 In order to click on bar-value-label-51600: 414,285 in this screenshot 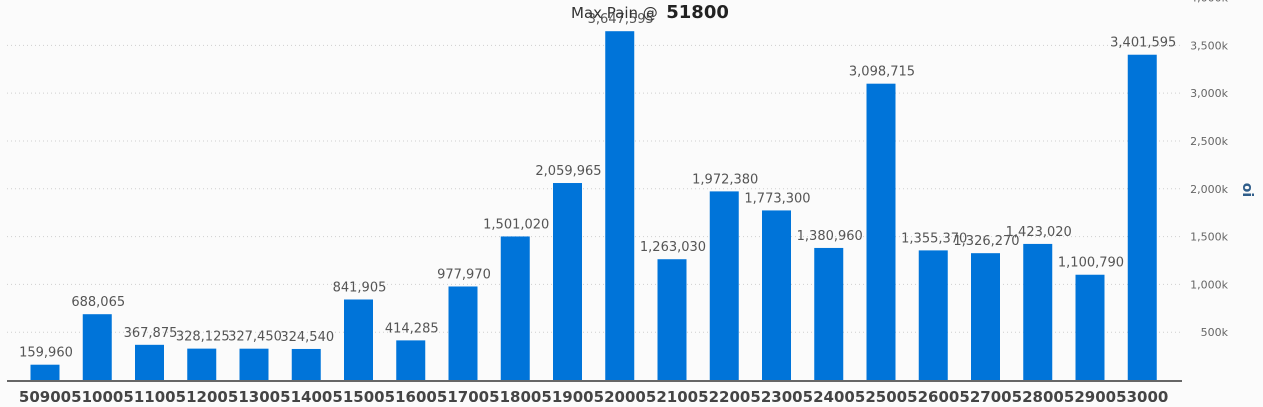, I will do `click(412, 328)`.